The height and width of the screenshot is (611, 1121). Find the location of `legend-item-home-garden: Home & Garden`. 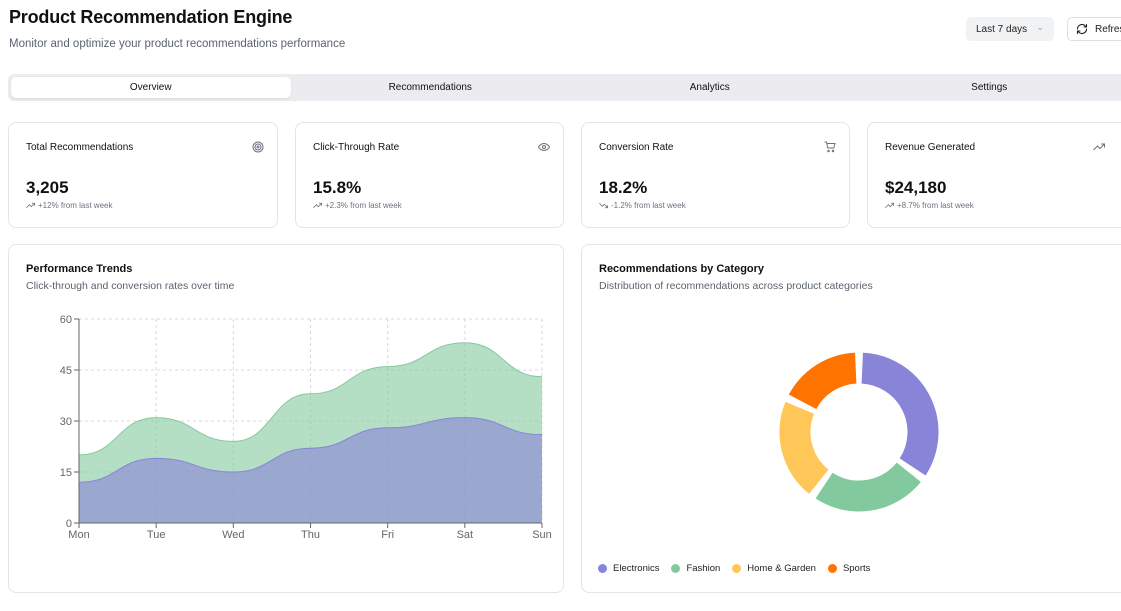

legend-item-home-garden: Home & Garden is located at coordinates (774, 568).